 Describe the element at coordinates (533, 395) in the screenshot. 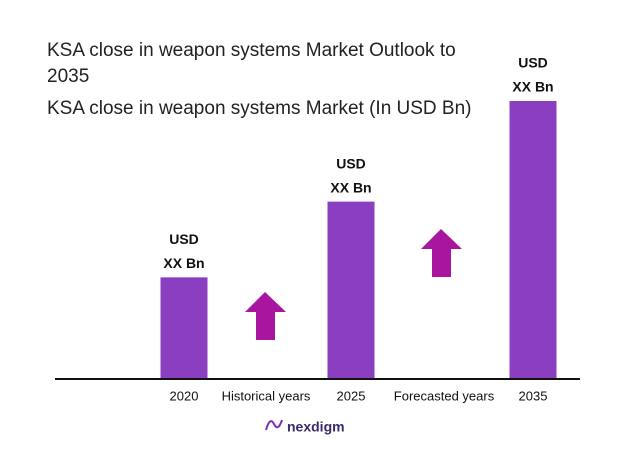

I see `x-tick-label: 2035` at that location.